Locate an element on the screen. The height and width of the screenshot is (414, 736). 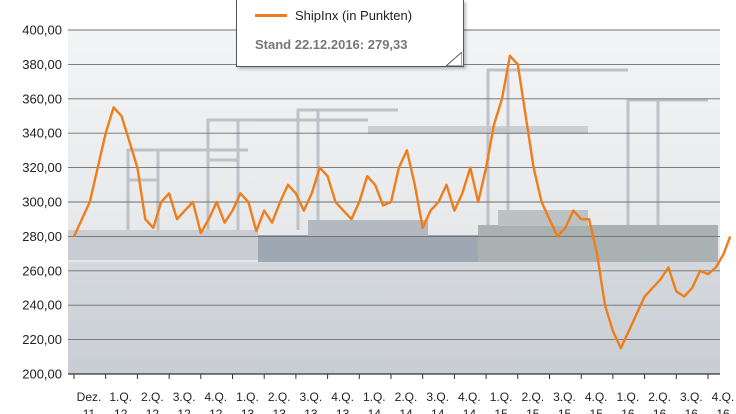
y-tick-label: 400,00 is located at coordinates (42, 30).